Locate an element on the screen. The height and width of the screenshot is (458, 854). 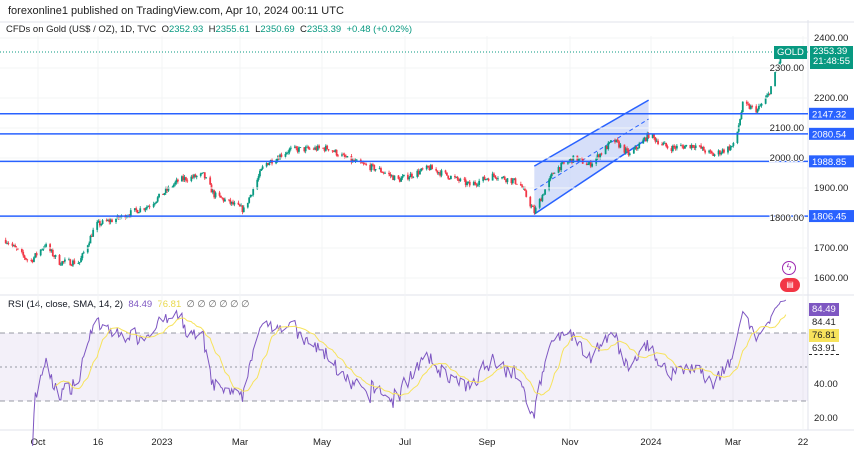
time-tick: Mar is located at coordinates (240, 442).